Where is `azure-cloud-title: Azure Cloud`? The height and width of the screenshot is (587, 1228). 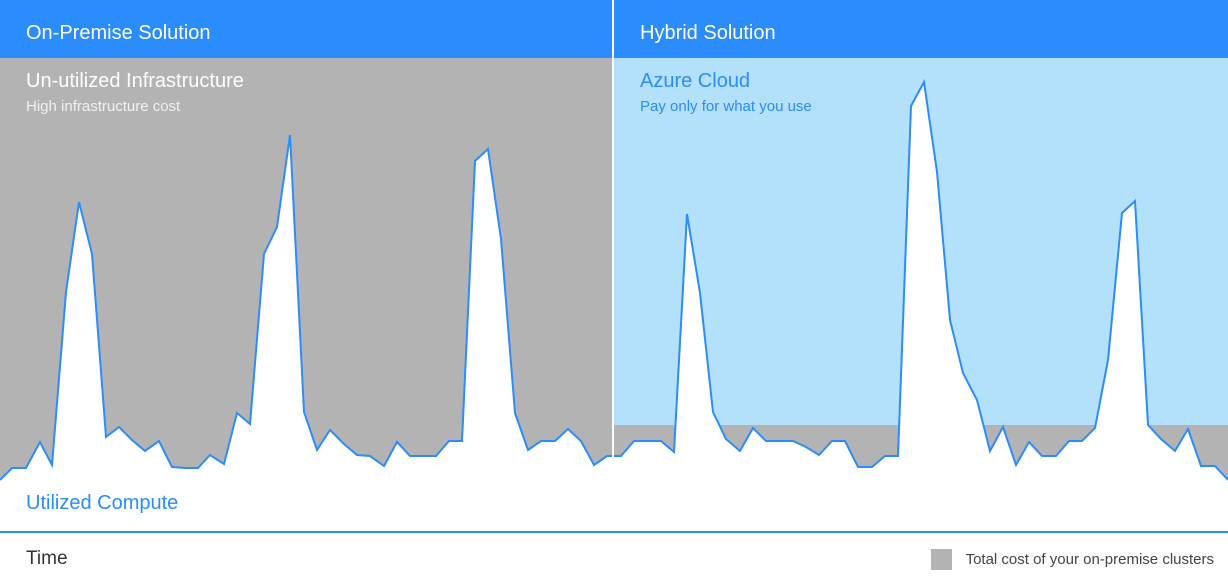
azure-cloud-title: Azure Cloud is located at coordinates (695, 81).